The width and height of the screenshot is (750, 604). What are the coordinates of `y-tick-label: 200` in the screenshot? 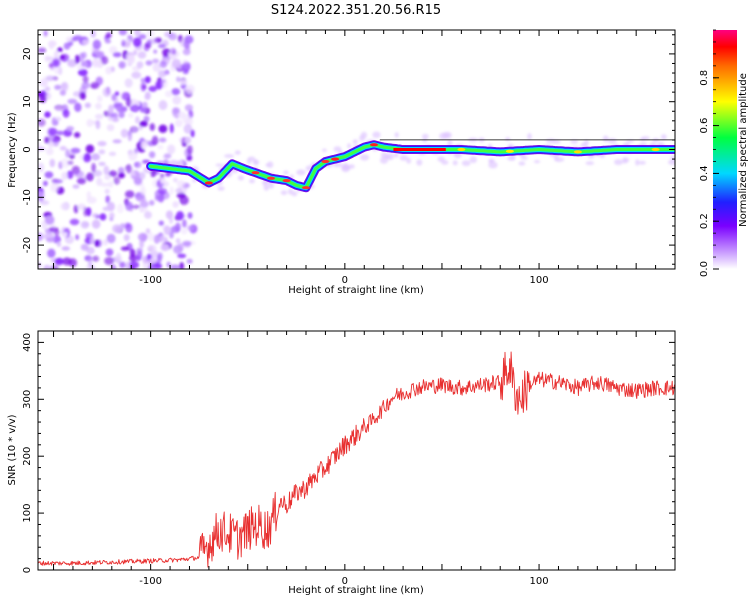 It's located at (27, 456).